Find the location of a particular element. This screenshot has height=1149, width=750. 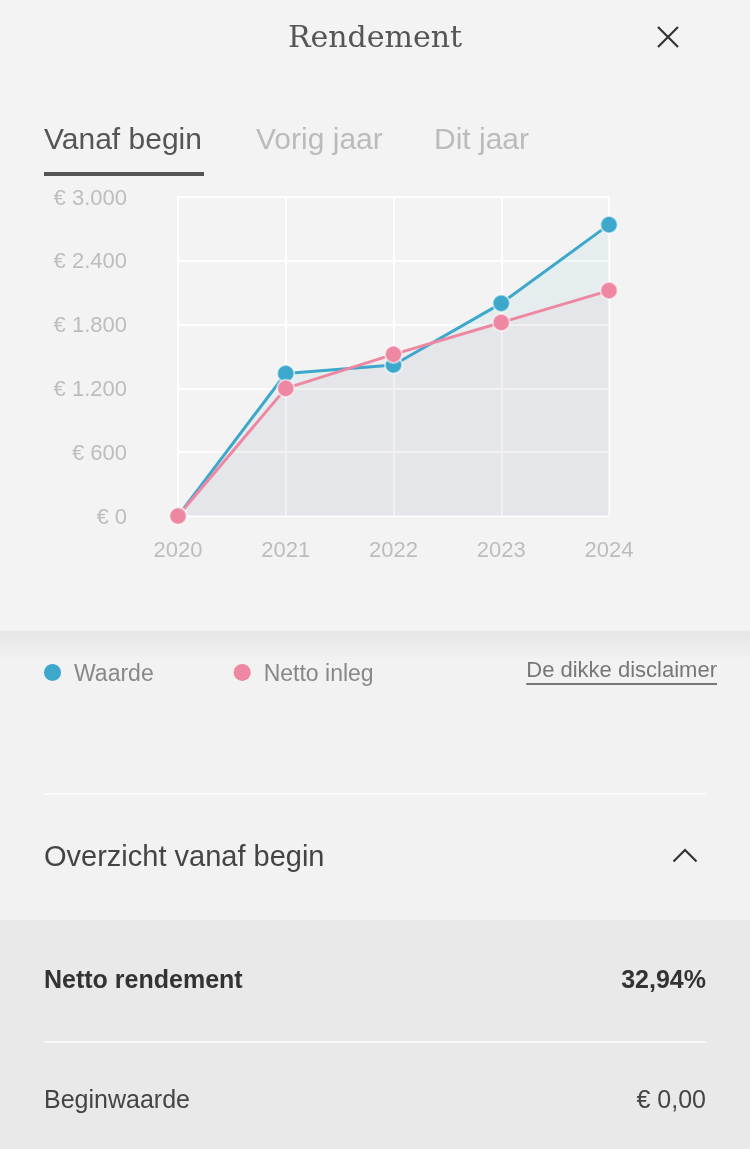

legend-label: Waarde is located at coordinates (114, 672).